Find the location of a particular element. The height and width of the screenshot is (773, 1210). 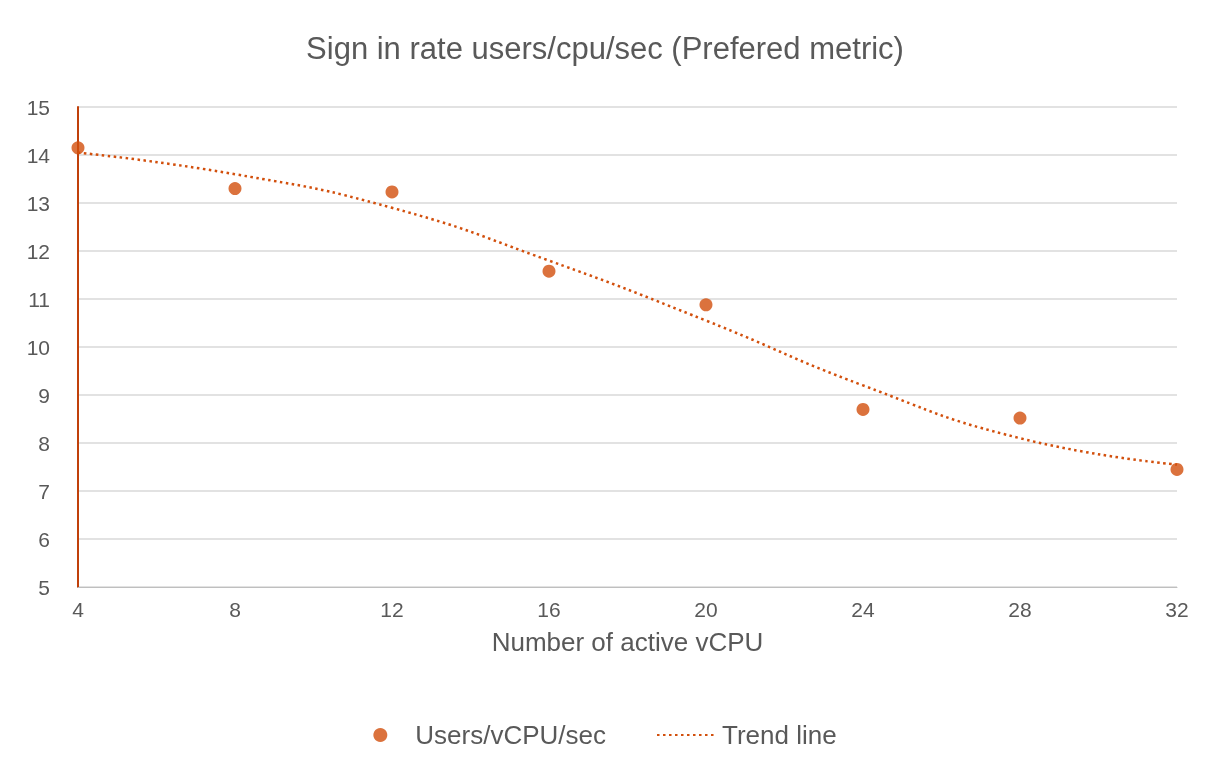

x-tick-label: 16 is located at coordinates (549, 609).